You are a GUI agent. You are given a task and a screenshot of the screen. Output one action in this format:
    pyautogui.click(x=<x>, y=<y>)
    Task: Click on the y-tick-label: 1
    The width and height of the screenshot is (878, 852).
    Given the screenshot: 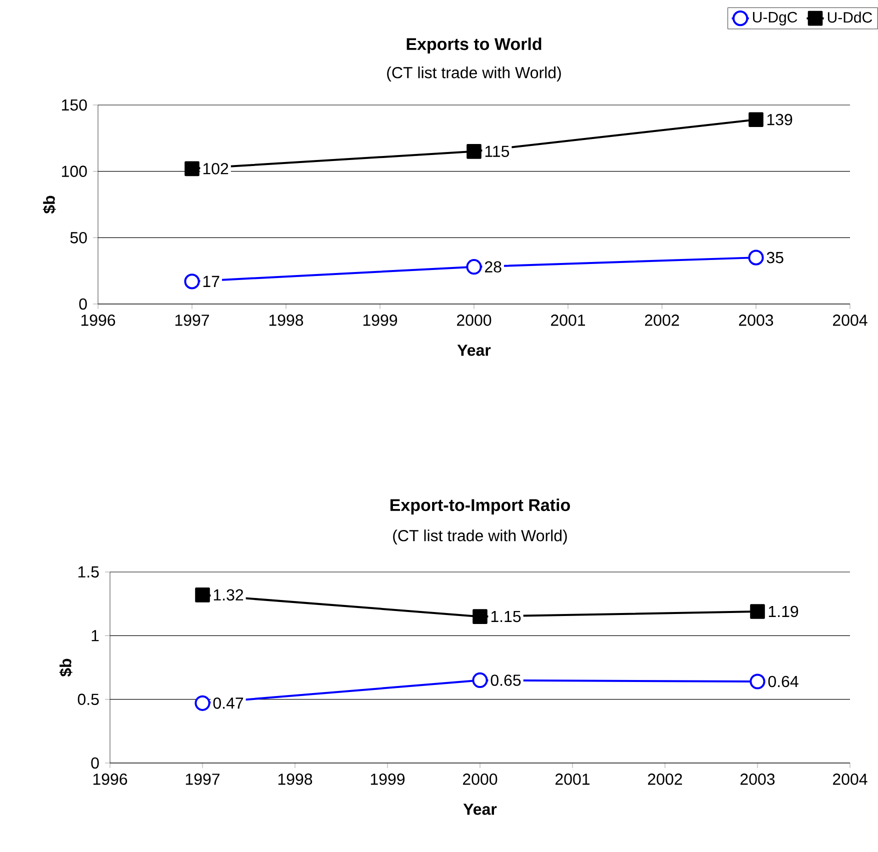 What is the action you would take?
    pyautogui.click(x=95, y=636)
    